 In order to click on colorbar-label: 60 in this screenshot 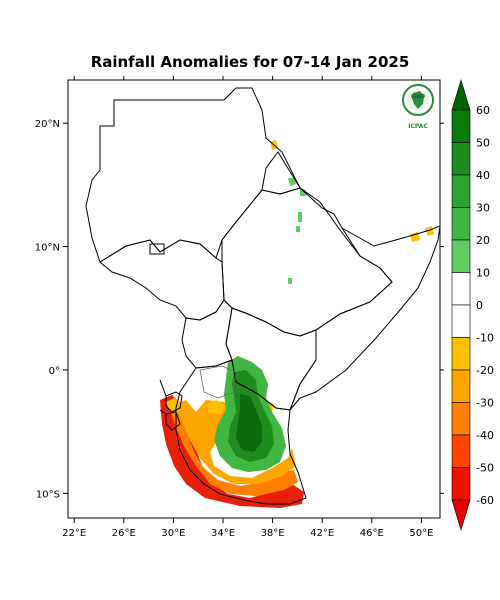, I will do `click(483, 110)`.